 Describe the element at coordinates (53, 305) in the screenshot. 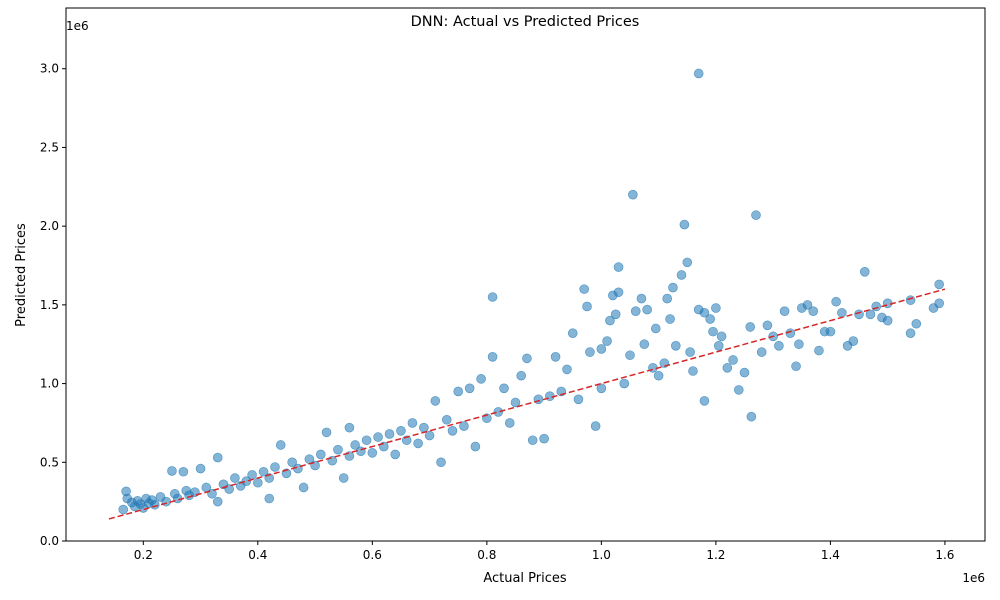

I see `y-axis-ticks: 0.0 0.5 1.0 1.5 2.0 2.5 3.0` at that location.